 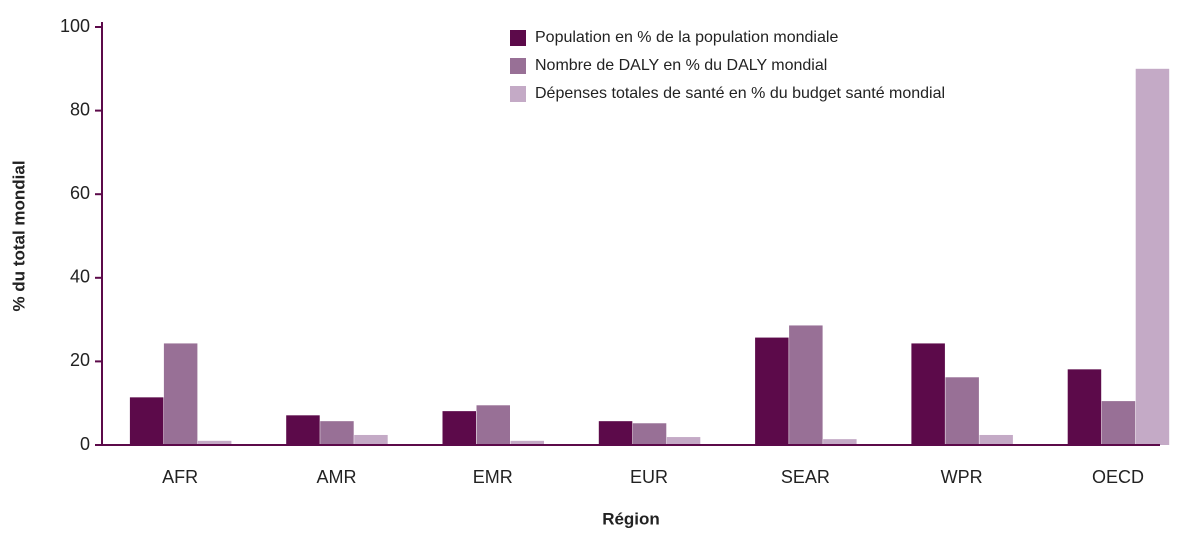 What do you see at coordinates (631, 518) in the screenshot?
I see `x-axis-title: Région` at bounding box center [631, 518].